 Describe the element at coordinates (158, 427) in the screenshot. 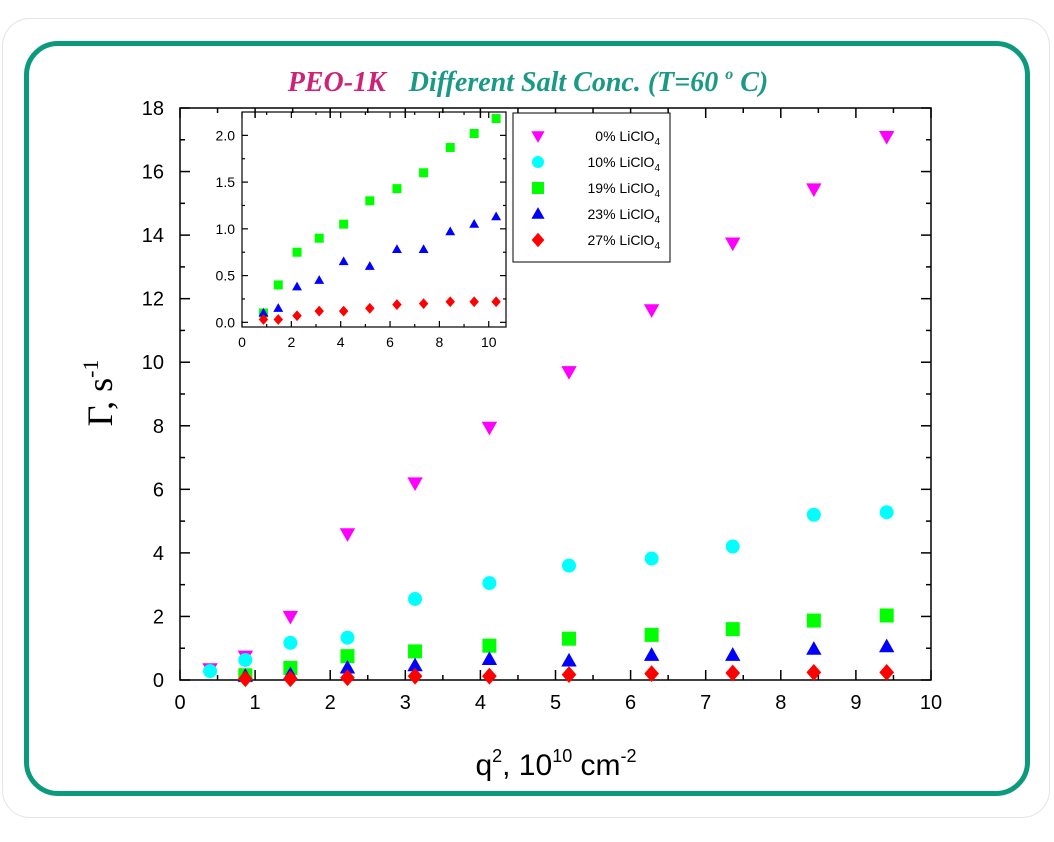

I see `main-y-tick-label: 8` at that location.